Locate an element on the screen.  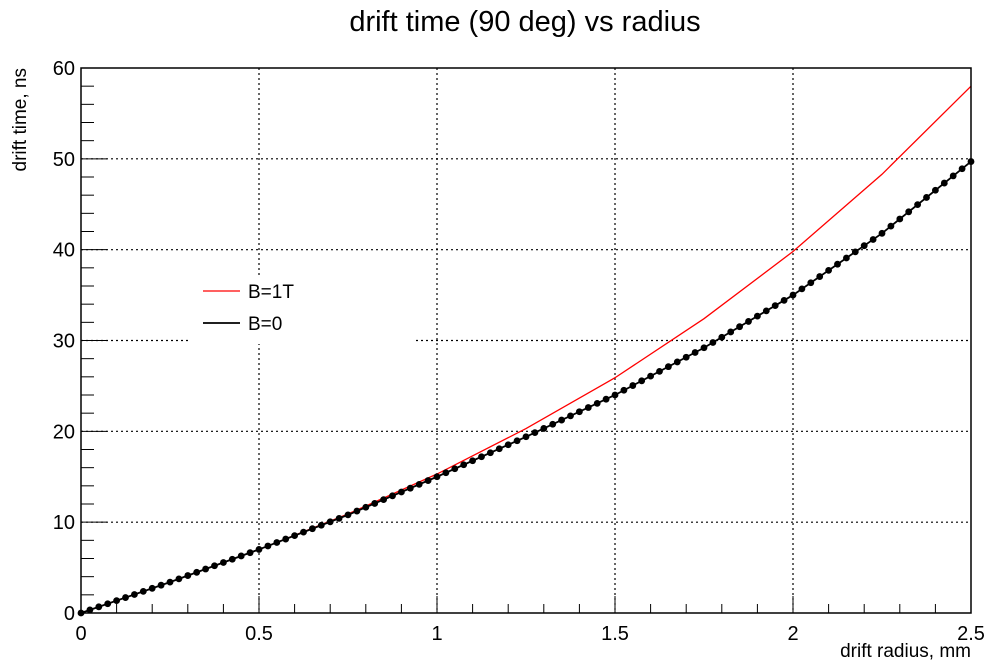
y-tick-label: 50 is located at coordinates (64, 160).